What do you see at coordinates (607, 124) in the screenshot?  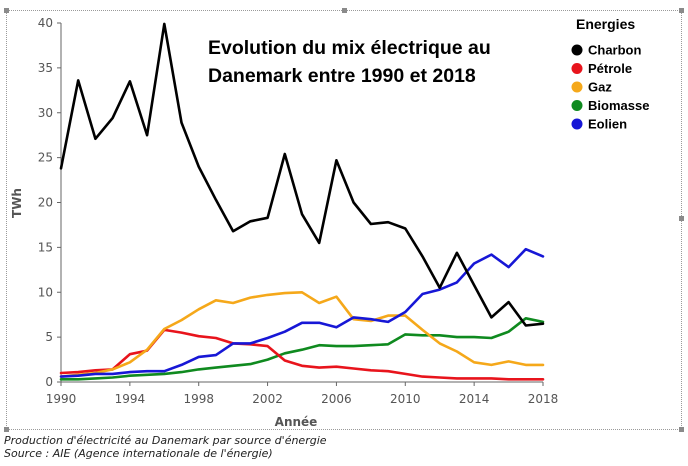 I see `legend-label-eolien: Eolien` at bounding box center [607, 124].